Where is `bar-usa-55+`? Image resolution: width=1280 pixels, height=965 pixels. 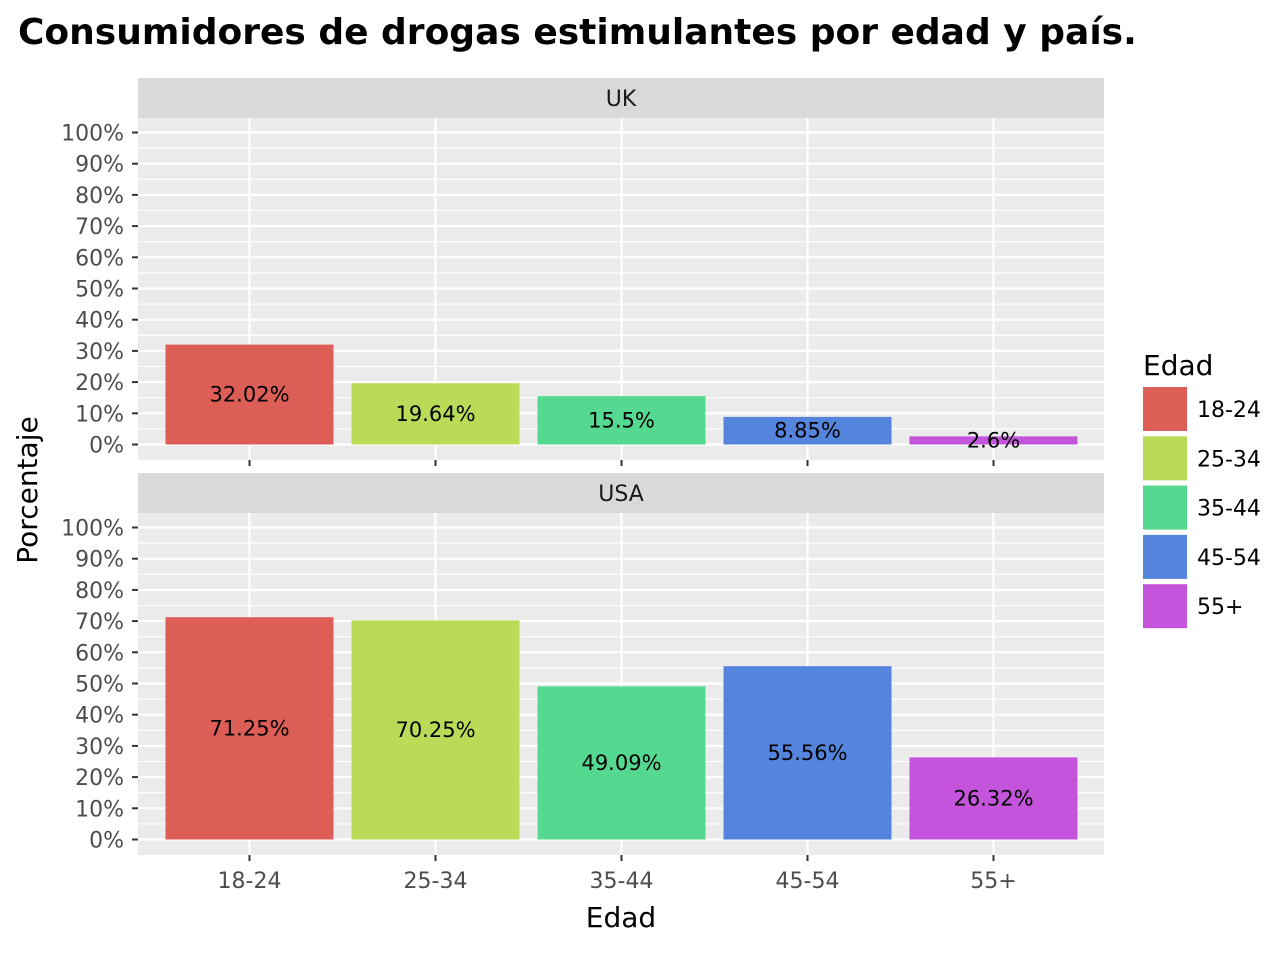 bar-usa-55+ is located at coordinates (993, 798).